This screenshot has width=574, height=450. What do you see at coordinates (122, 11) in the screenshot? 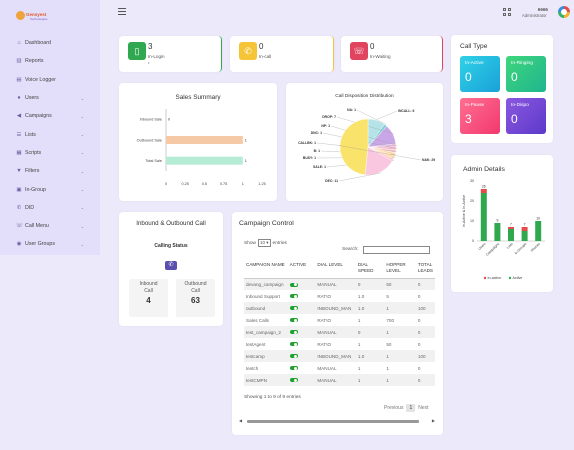
I see `menu-toggle-icon` at bounding box center [122, 11].